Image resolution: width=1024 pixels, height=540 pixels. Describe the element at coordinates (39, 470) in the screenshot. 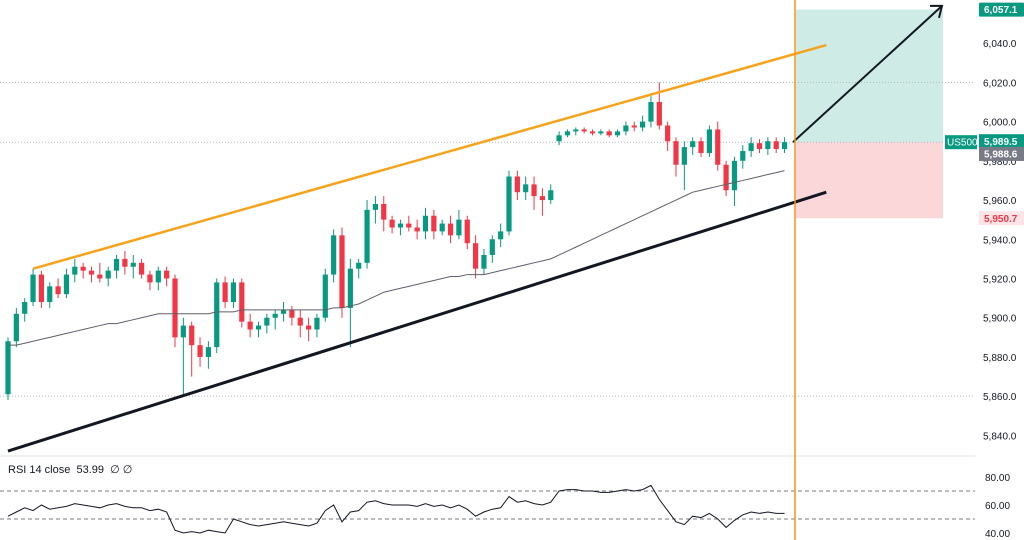

I see `rsi-label-text: RSI 14 close` at that location.